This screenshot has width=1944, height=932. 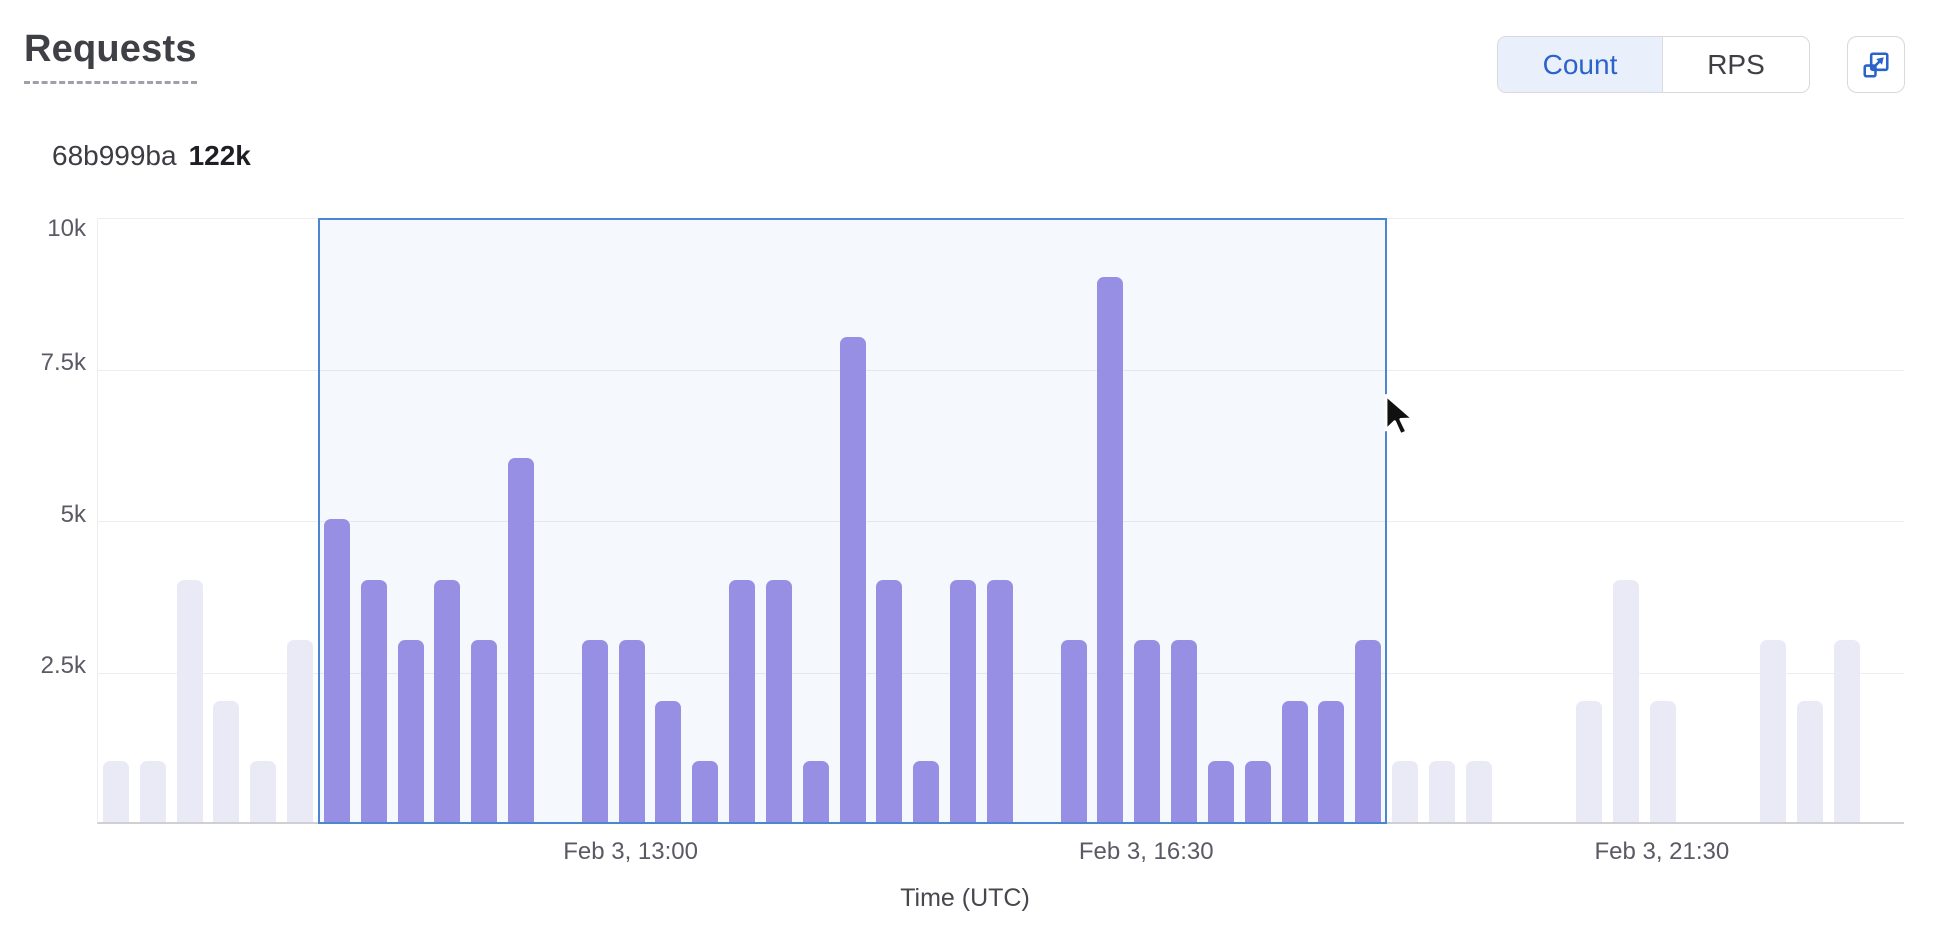 I want to click on unit-toggle: Count RPS, so click(x=1653, y=64).